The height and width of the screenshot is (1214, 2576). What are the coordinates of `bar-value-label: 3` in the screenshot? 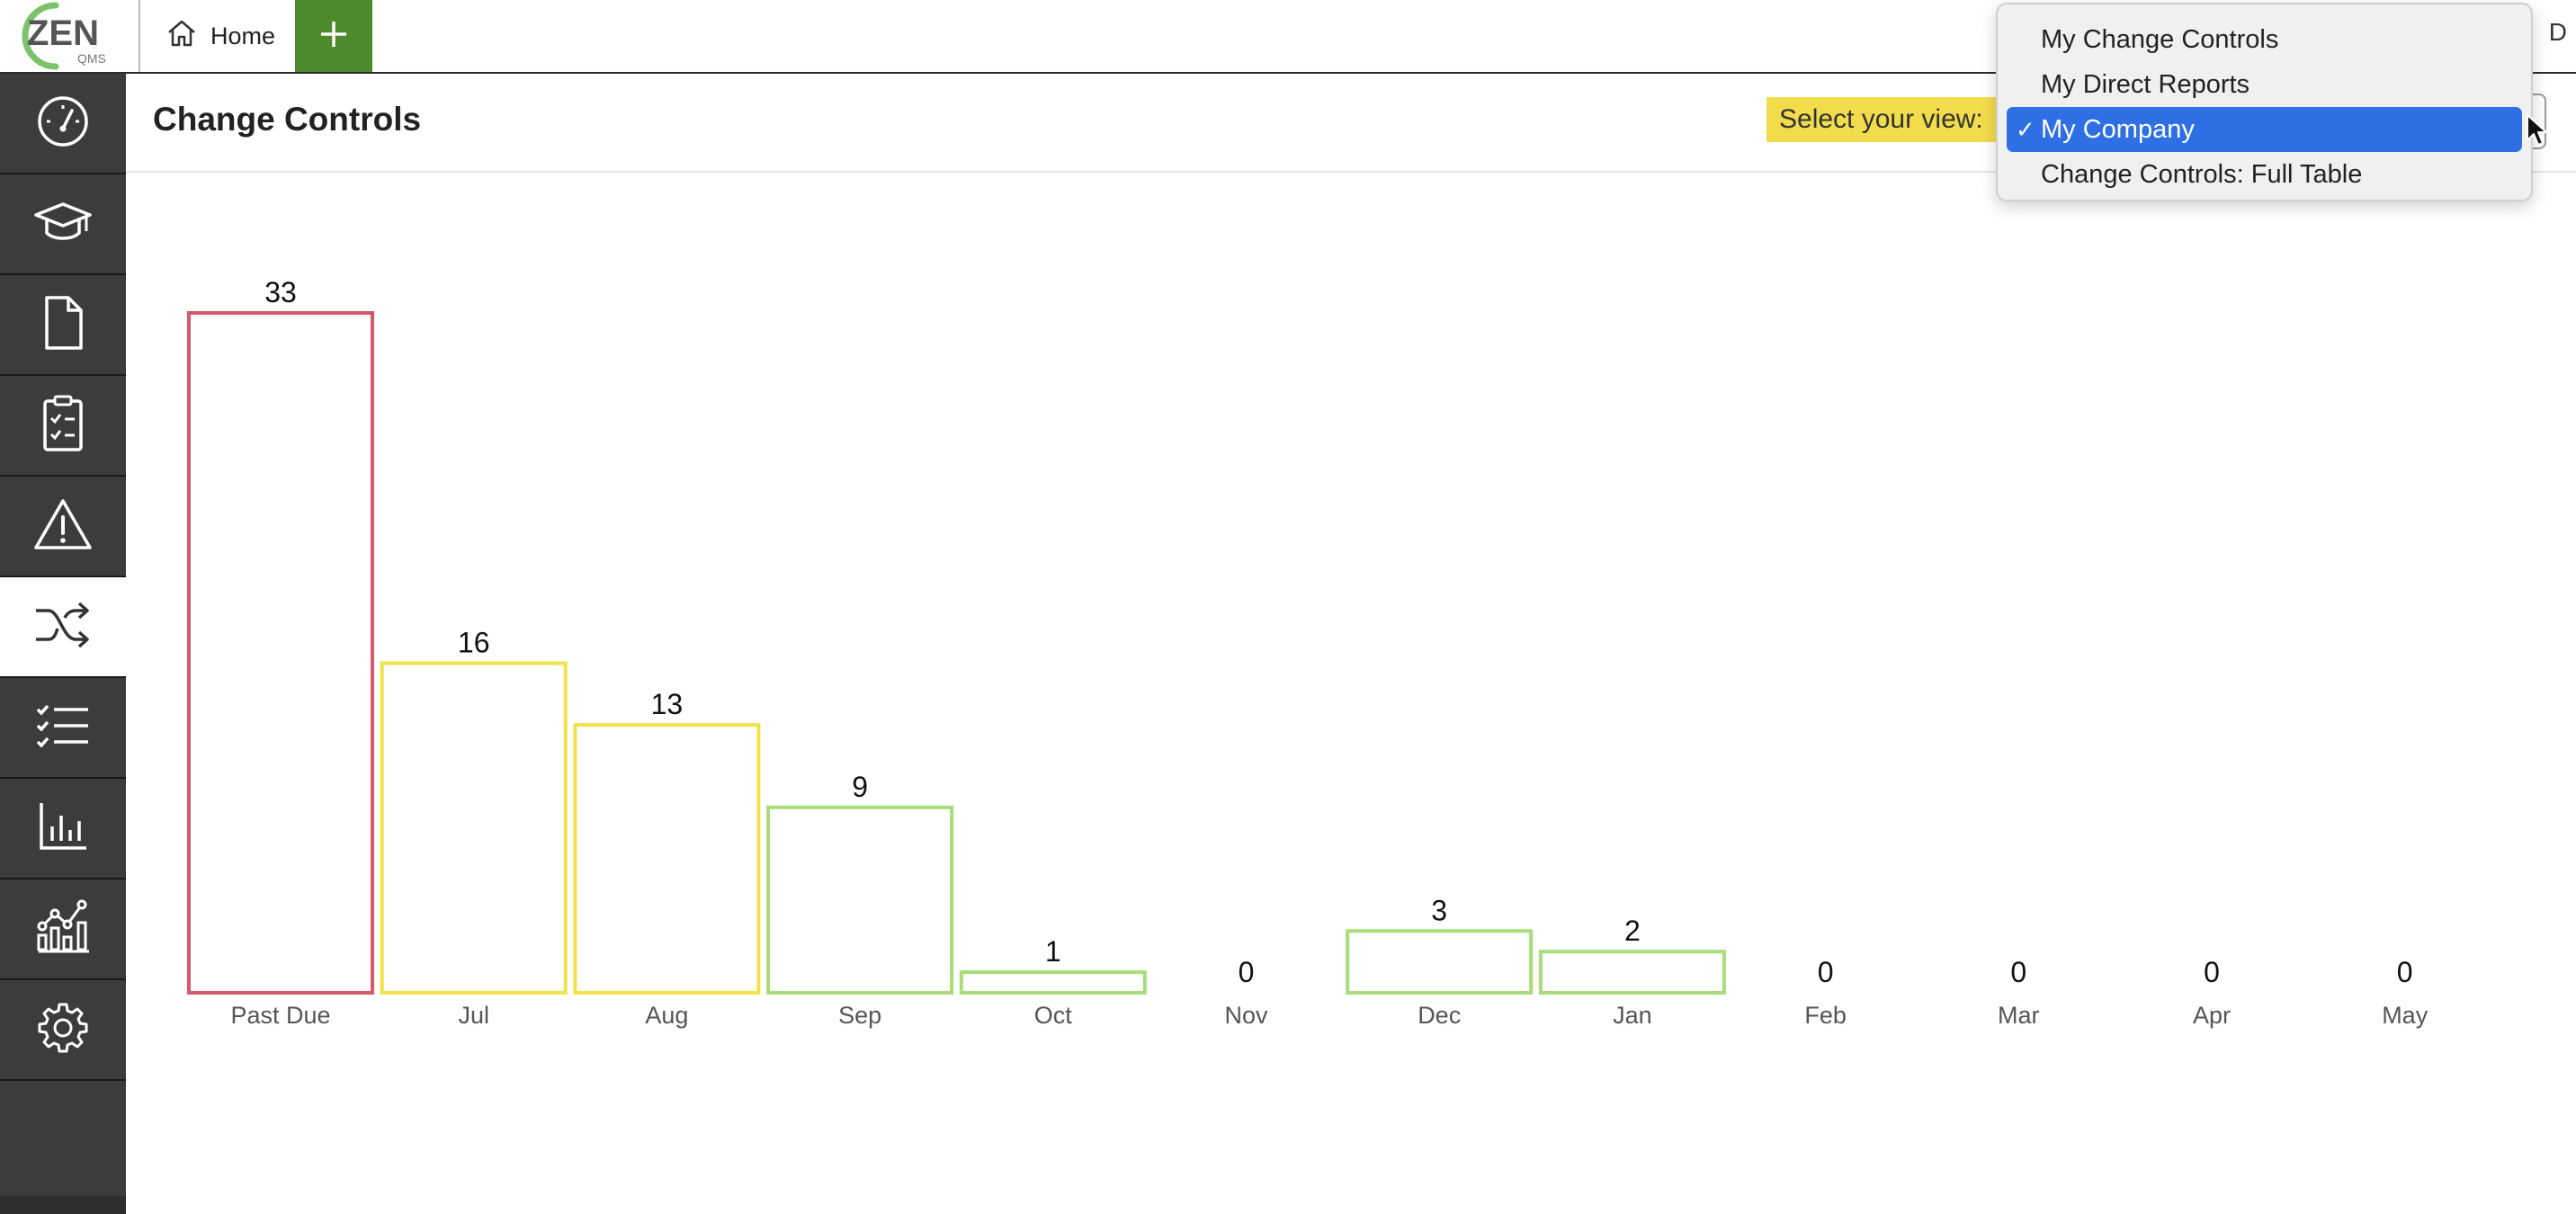 It's located at (1439, 910).